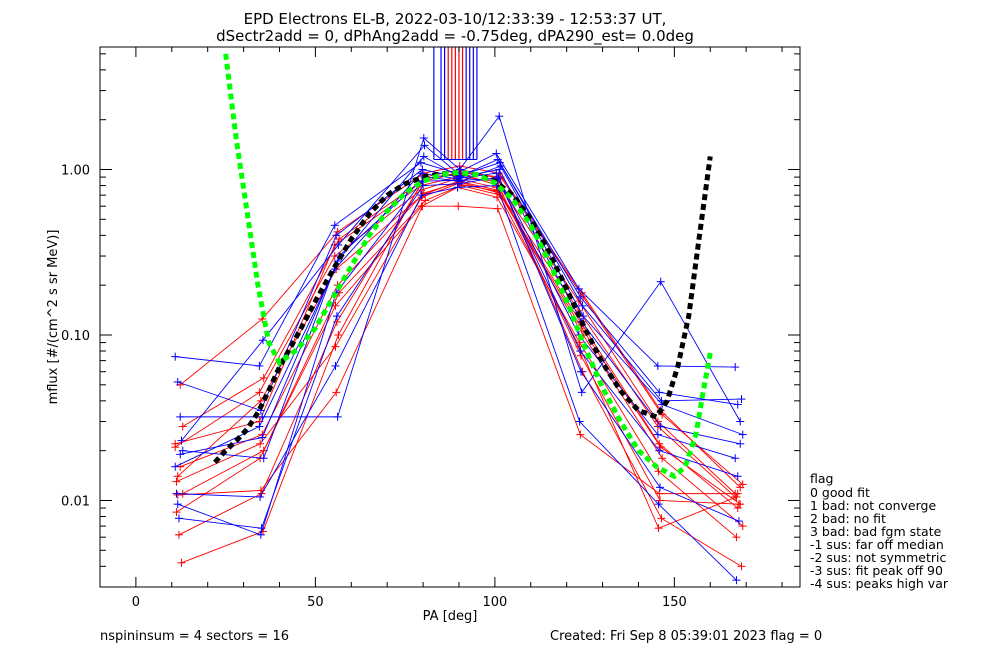 This screenshot has height=650, width=1000. Describe the element at coordinates (136, 602) in the screenshot. I see `x-tick-label: 0` at that location.